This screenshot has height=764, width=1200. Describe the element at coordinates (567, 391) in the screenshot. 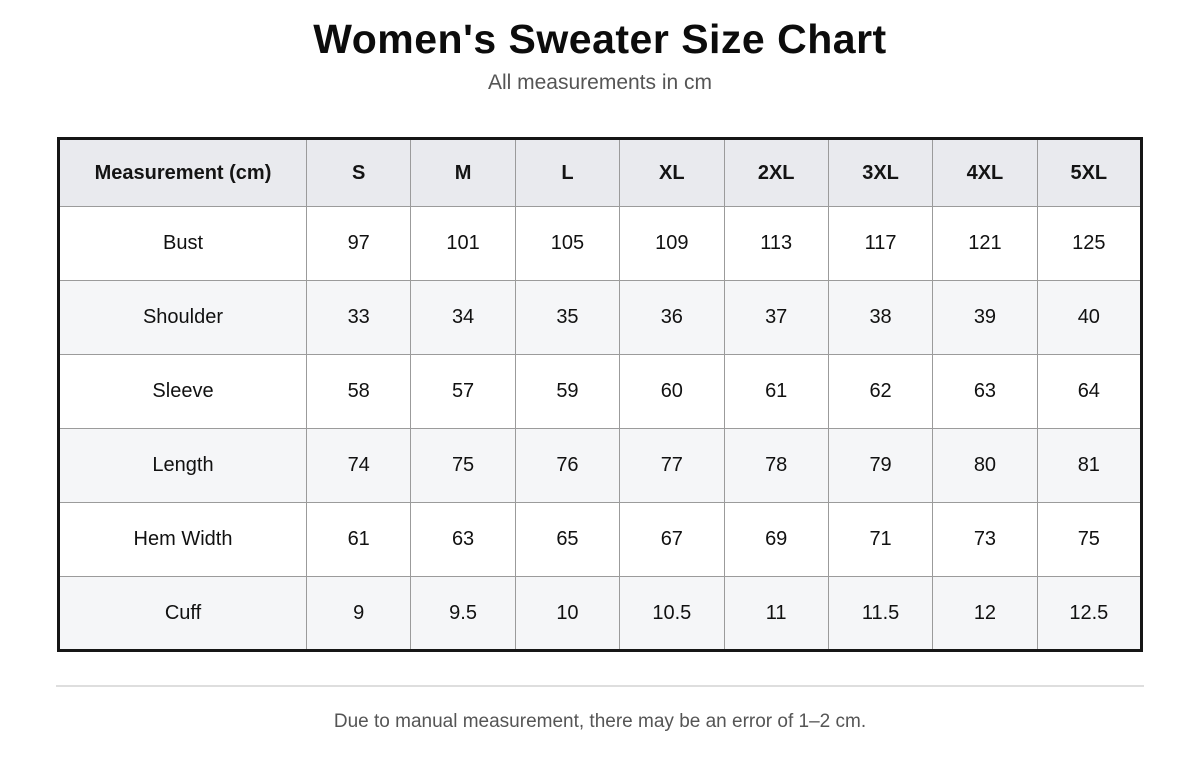

I see `value-cell: 59` at that location.